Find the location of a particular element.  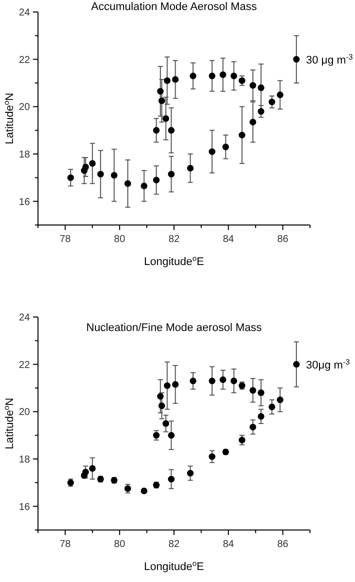

annotation: 30 μg m$^{-3}$ is located at coordinates (329, 59).